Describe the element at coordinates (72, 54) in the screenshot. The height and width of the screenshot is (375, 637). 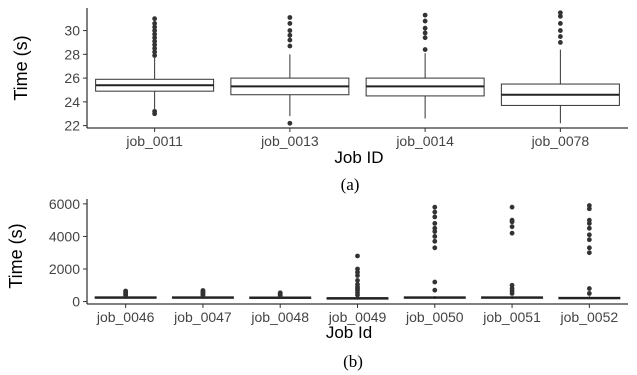
I see `panel-a-y-tick-label: 28` at that location.